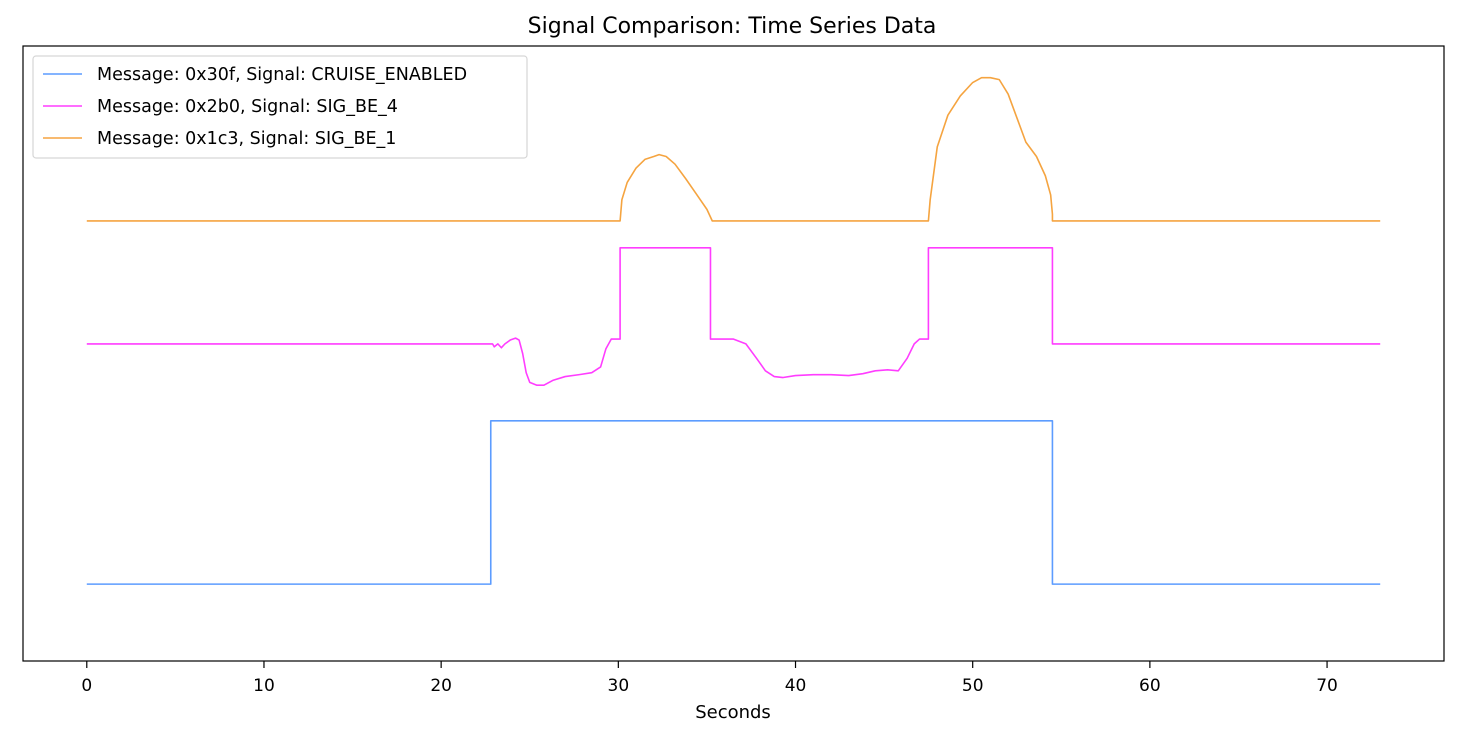  What do you see at coordinates (264, 686) in the screenshot?
I see `x-tick-label: 10` at bounding box center [264, 686].